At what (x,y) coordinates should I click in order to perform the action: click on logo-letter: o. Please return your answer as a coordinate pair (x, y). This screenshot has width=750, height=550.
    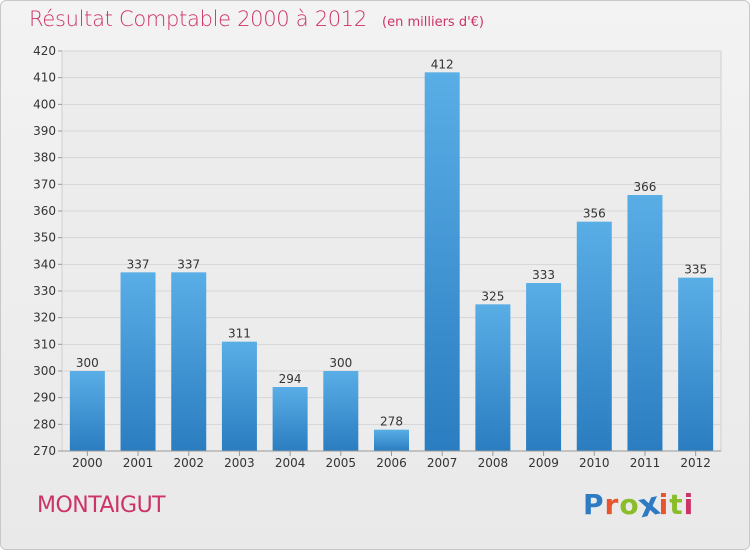
    Looking at the image, I should click on (629, 504).